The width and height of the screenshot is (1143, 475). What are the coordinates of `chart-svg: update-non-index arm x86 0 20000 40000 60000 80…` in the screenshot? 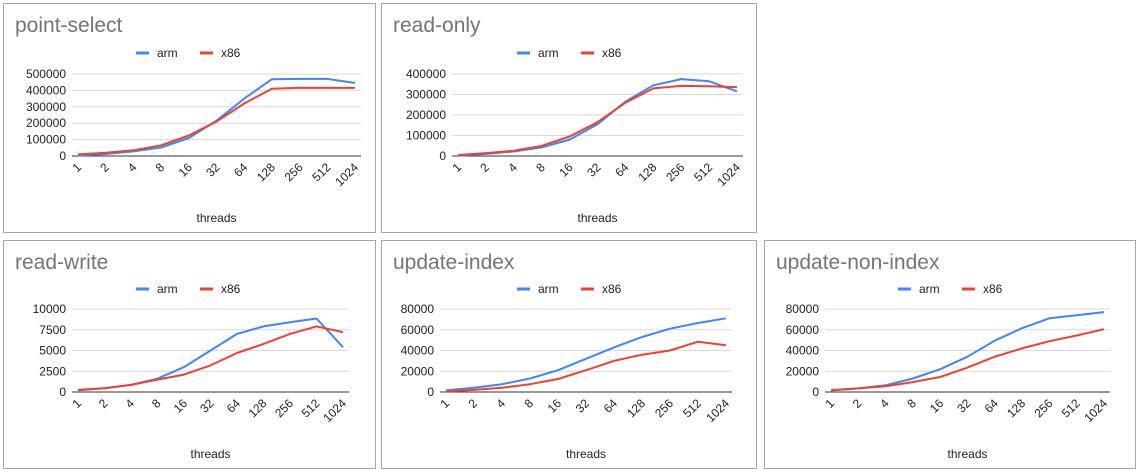 It's located at (943, 356).